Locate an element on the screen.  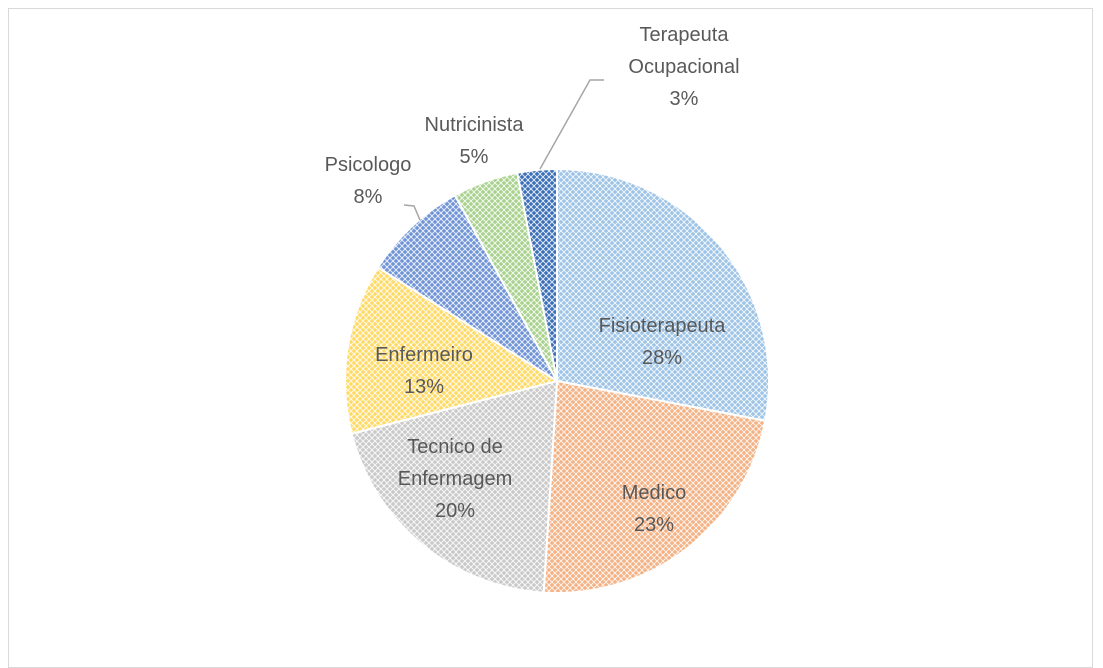
category-label: Enfermeiro is located at coordinates (424, 355).